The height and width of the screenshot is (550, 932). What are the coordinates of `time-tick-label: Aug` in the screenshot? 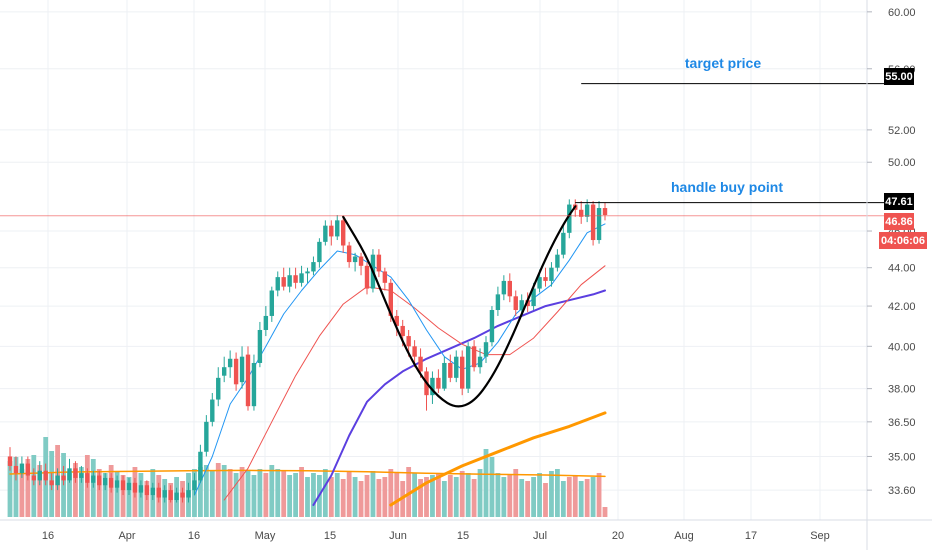 It's located at (684, 536).